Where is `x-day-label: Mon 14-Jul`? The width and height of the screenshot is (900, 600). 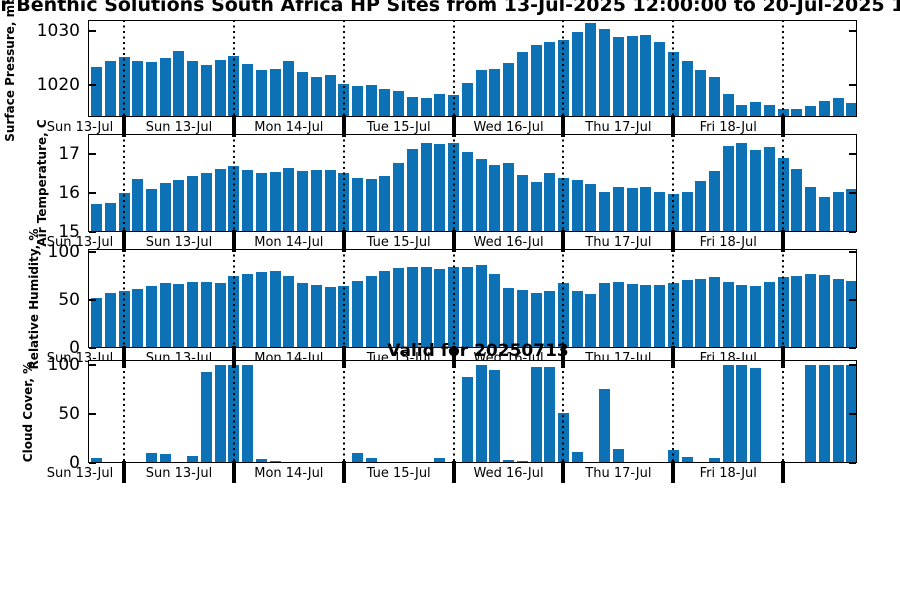 x-day-label: Mon 14-Jul is located at coordinates (289, 473).